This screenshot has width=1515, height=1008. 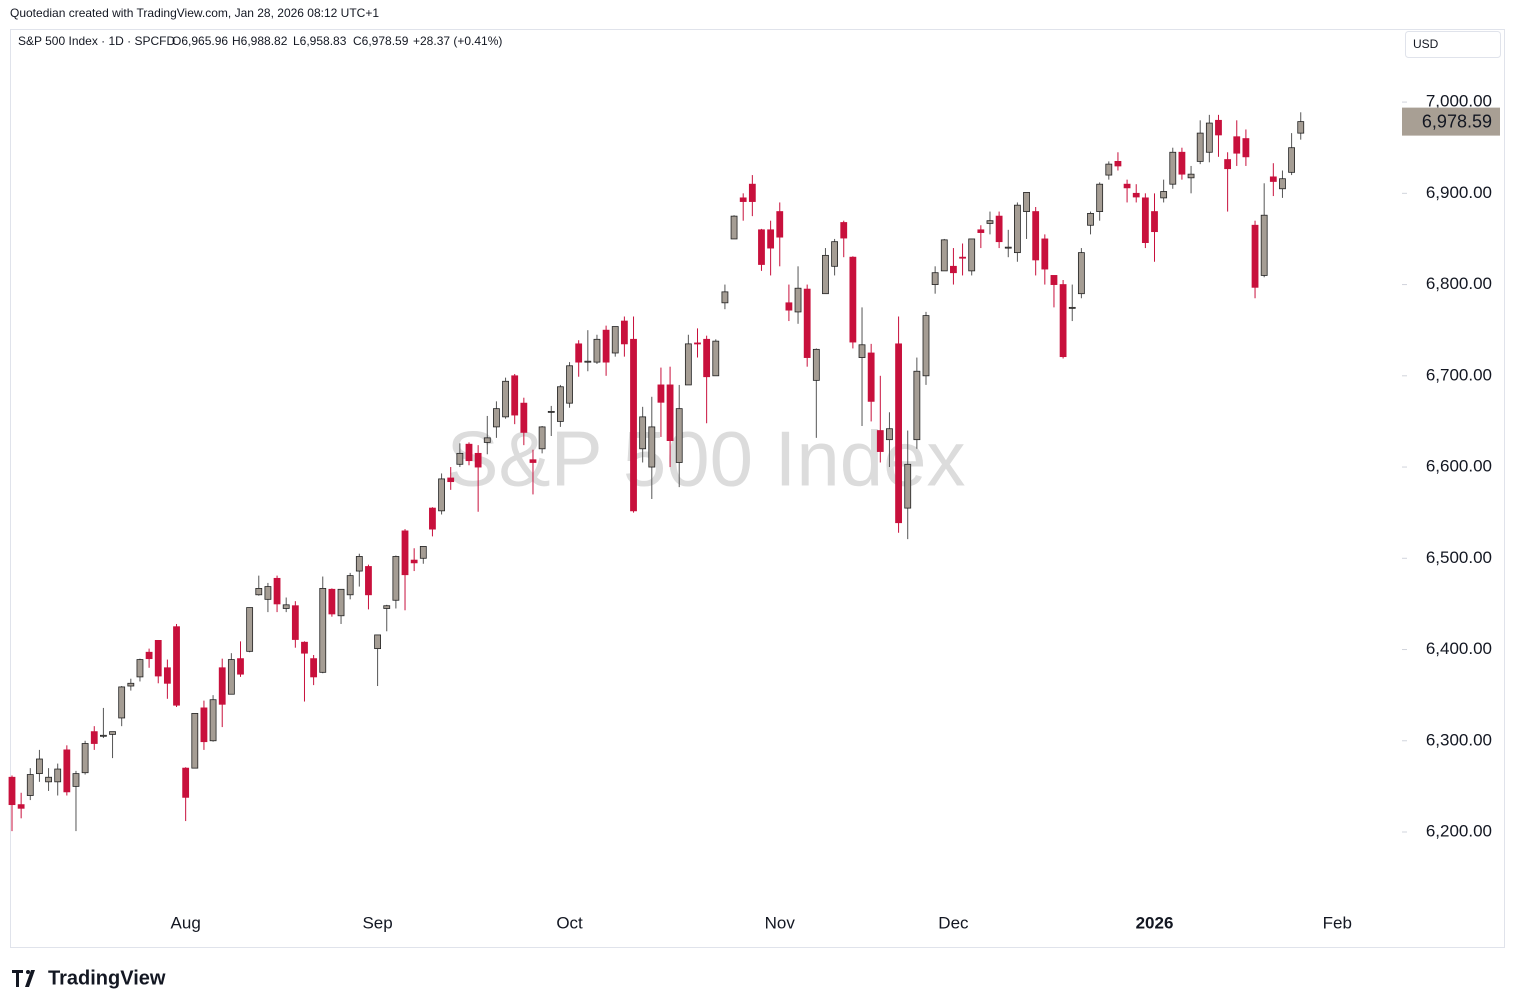 I want to click on last-price-box, so click(x=1451, y=121).